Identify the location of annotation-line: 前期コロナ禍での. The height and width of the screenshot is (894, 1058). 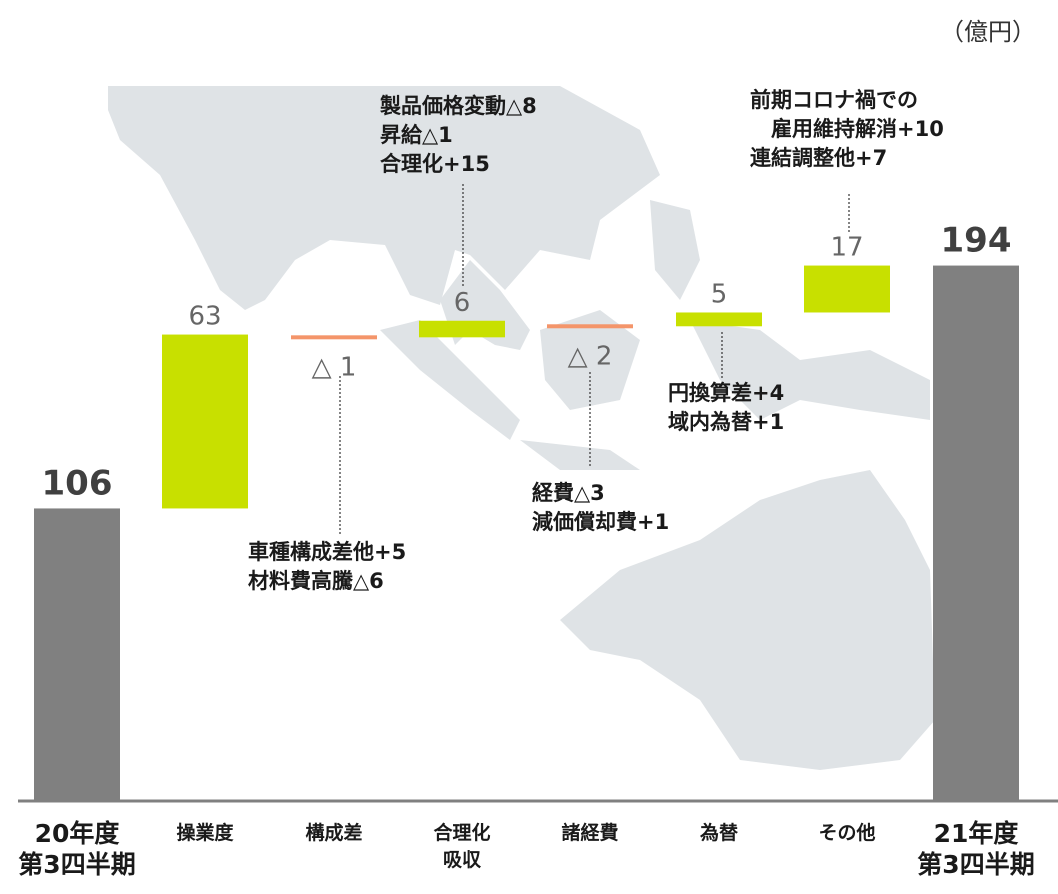
(834, 100).